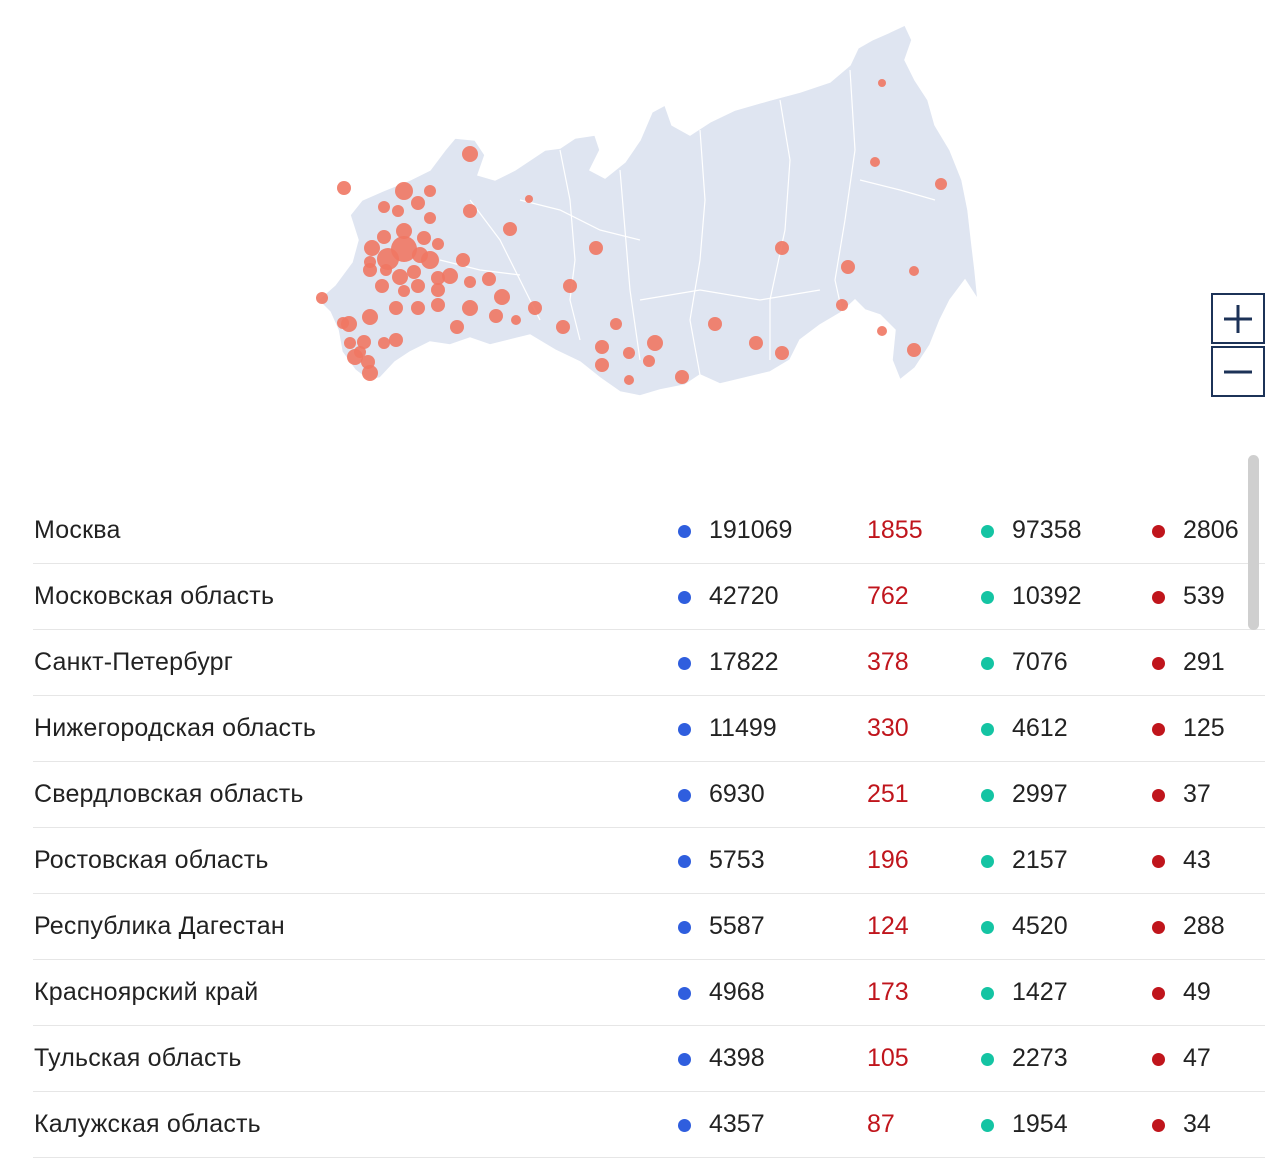 The width and height of the screenshot is (1280, 1158). Describe the element at coordinates (649, 1059) in the screenshot. I see `table-row: Тульская область 4398 105 2273 47` at that location.